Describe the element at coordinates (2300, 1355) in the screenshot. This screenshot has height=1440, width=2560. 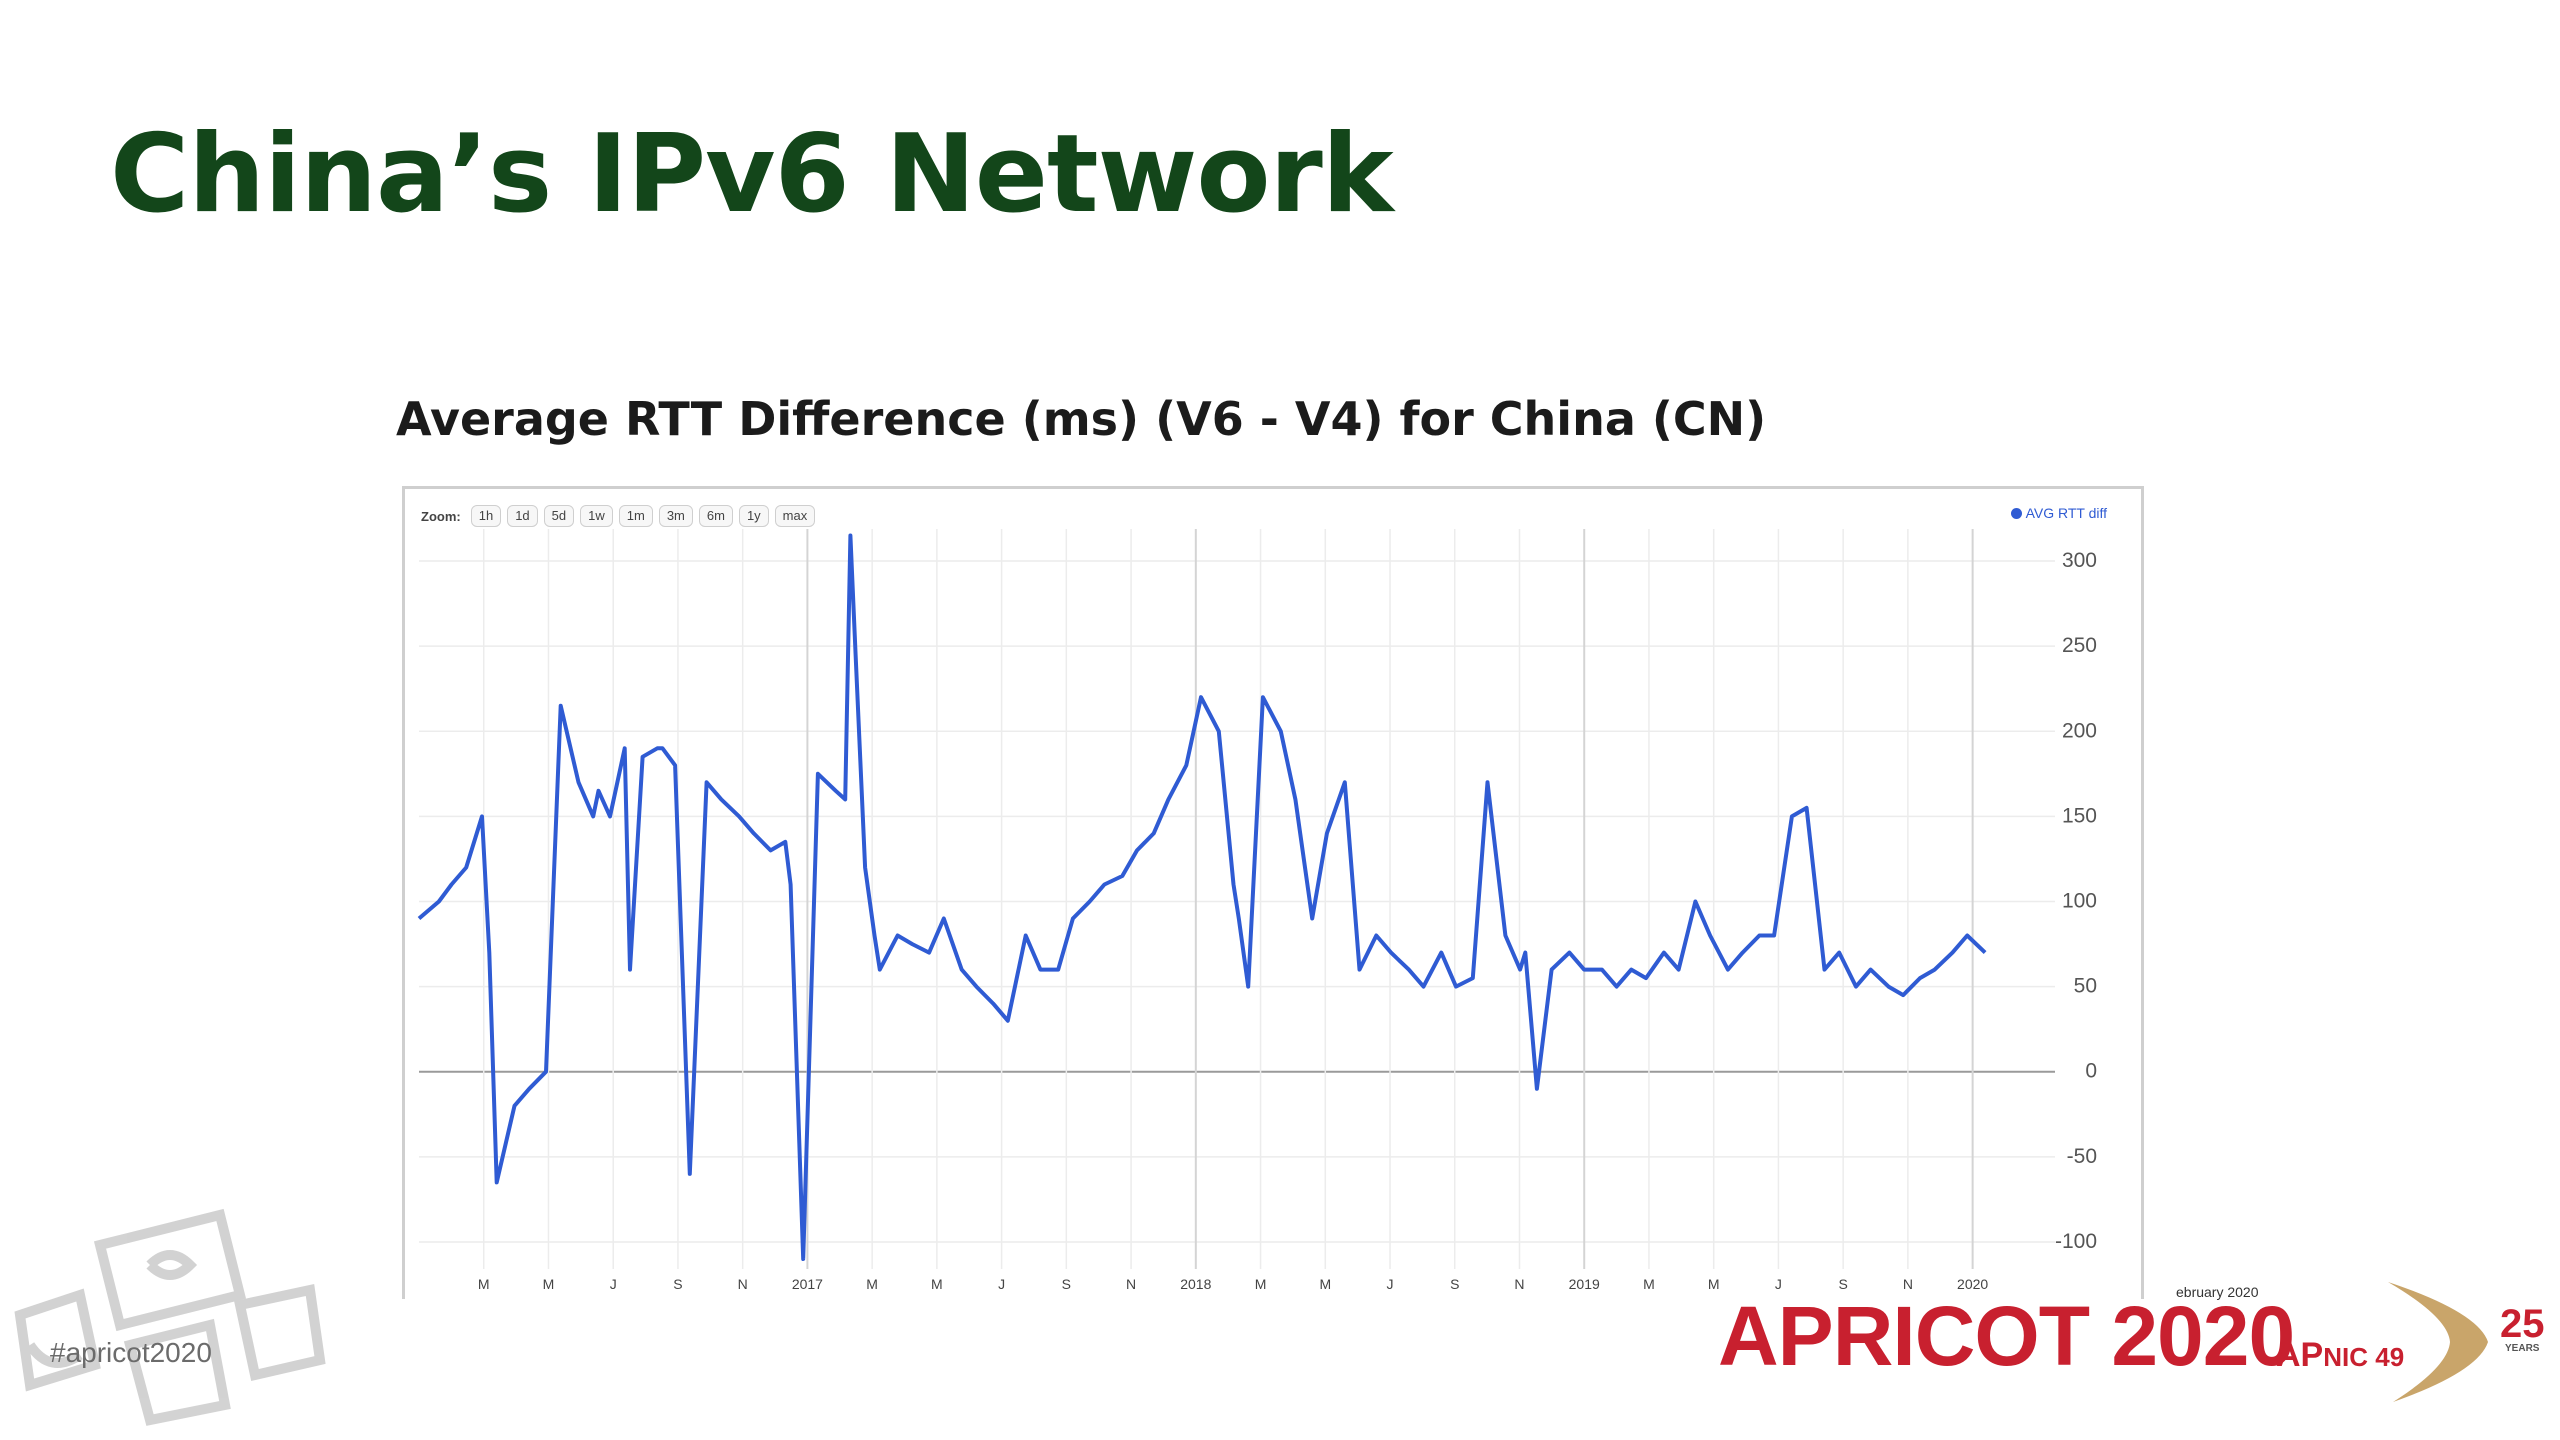
I see `apnic-prefix: AP` at that location.